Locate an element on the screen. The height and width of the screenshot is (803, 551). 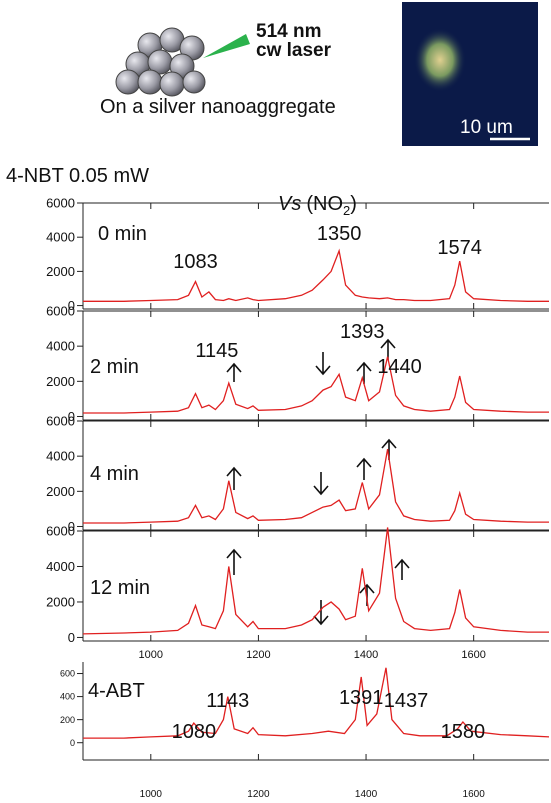
laser-beam is located at coordinates (226, 46).